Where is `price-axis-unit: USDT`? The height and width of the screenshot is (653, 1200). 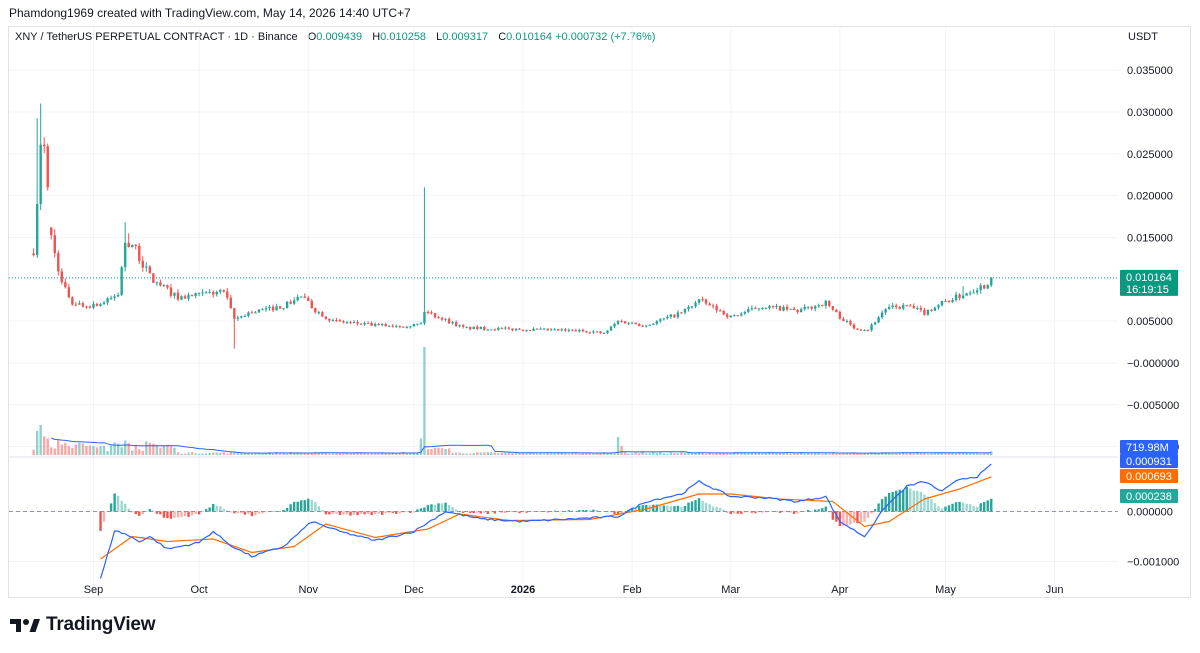 price-axis-unit: USDT is located at coordinates (1143, 37).